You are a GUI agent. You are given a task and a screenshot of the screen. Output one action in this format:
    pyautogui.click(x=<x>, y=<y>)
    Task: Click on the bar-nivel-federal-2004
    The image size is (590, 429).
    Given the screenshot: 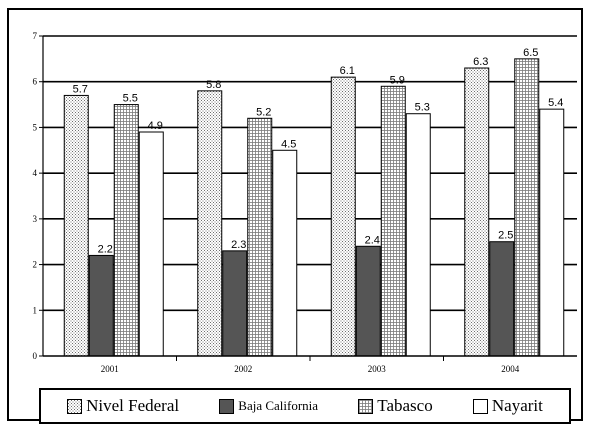 What is the action you would take?
    pyautogui.click(x=477, y=212)
    